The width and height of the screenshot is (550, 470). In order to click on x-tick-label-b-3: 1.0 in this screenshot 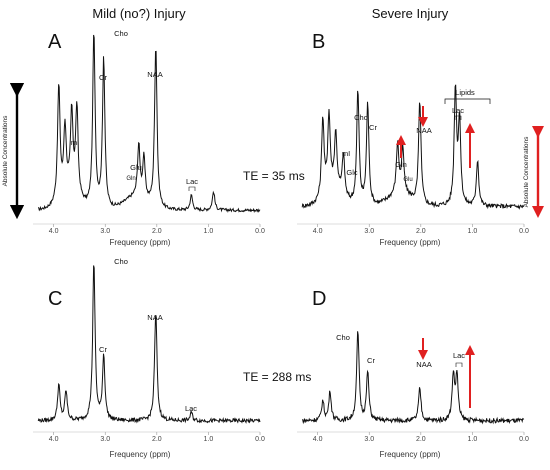, I will do `click(473, 231)`.